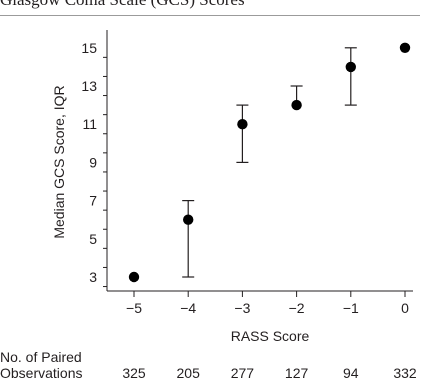 The height and width of the screenshot is (388, 422). Describe the element at coordinates (89, 48) in the screenshot. I see `y-tick-label: 15` at that location.